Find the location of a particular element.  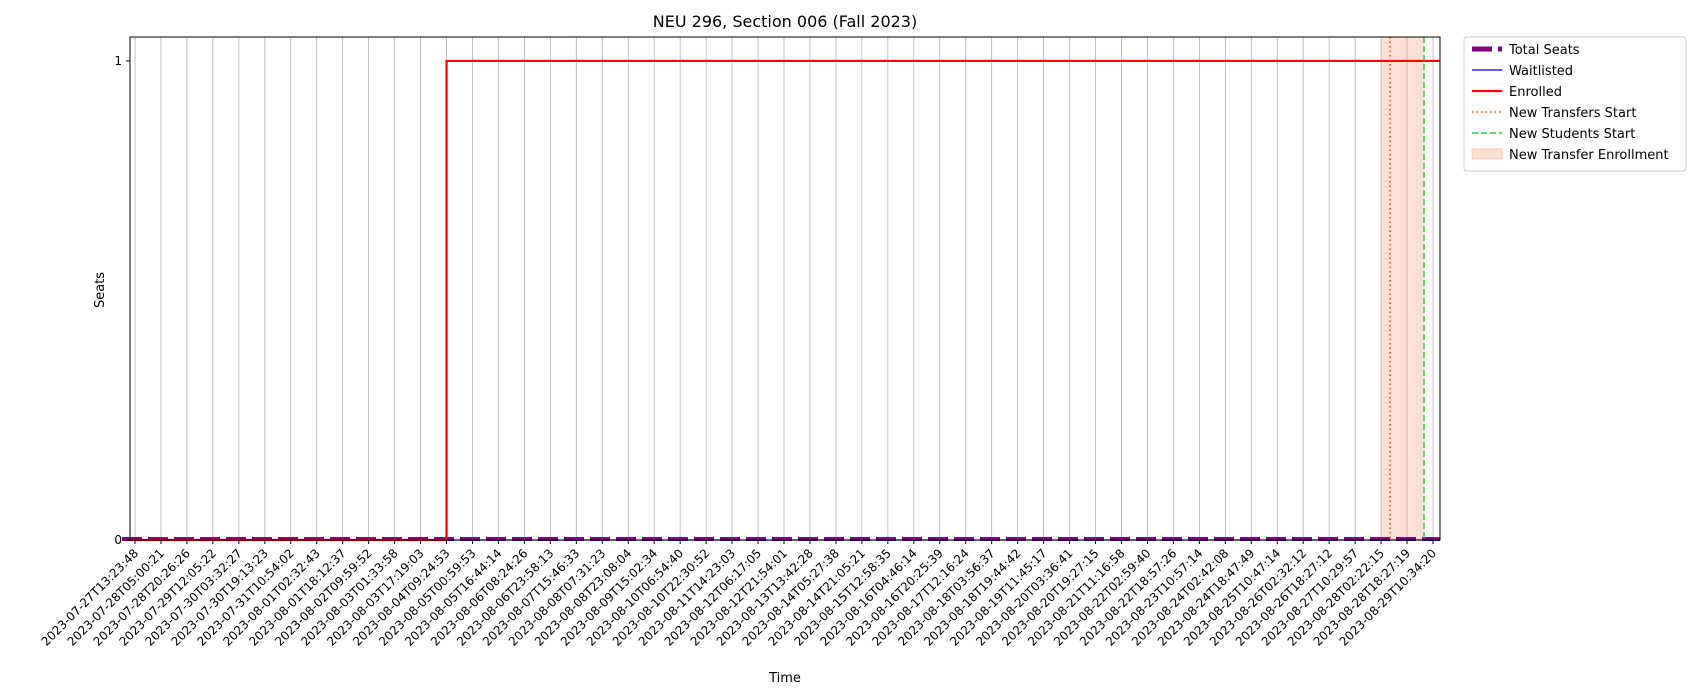

legend-label-new-transfers-start: New Transfers Start is located at coordinates (1572, 113).